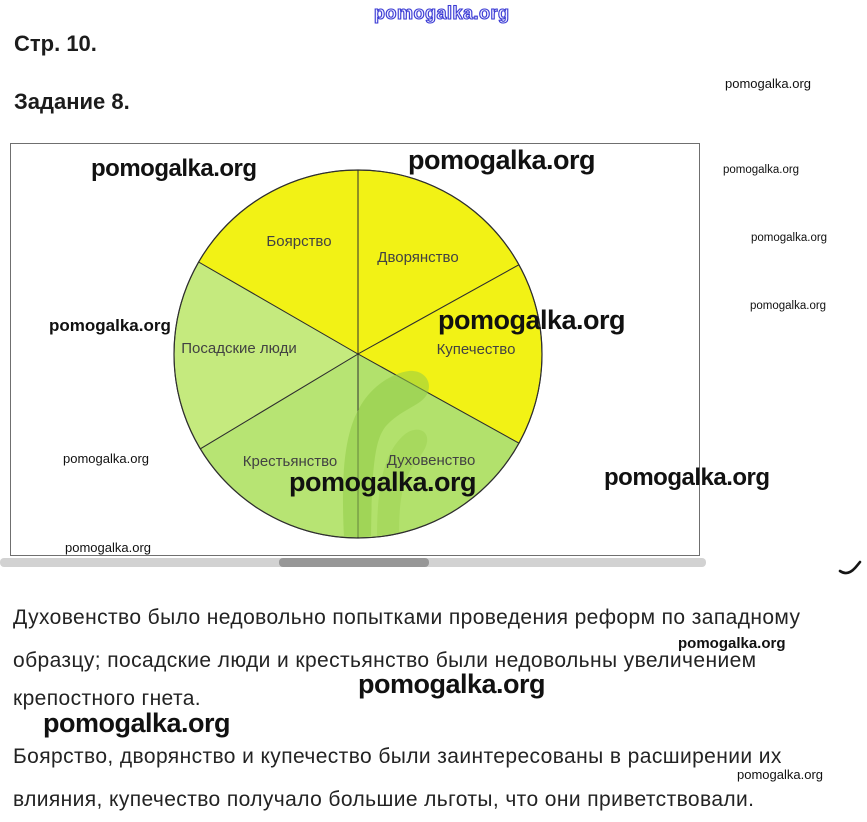 This screenshot has height=822, width=867. What do you see at coordinates (431, 461) in the screenshot?
I see `pie-label-dukhovenstvo: Духовенство` at bounding box center [431, 461].